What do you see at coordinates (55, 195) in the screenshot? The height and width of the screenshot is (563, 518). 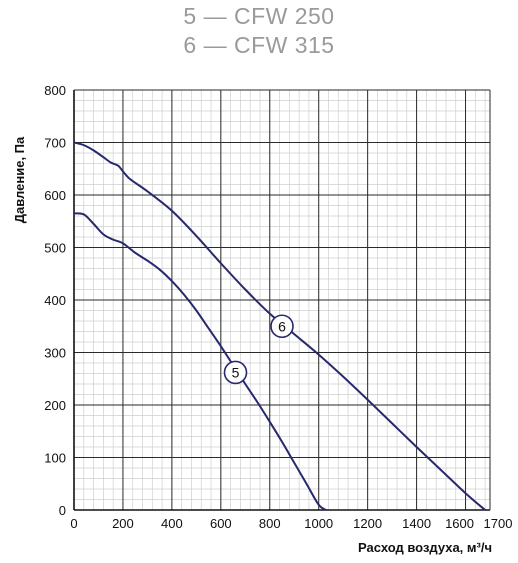 I see `y-tick-label: 600` at bounding box center [55, 195].